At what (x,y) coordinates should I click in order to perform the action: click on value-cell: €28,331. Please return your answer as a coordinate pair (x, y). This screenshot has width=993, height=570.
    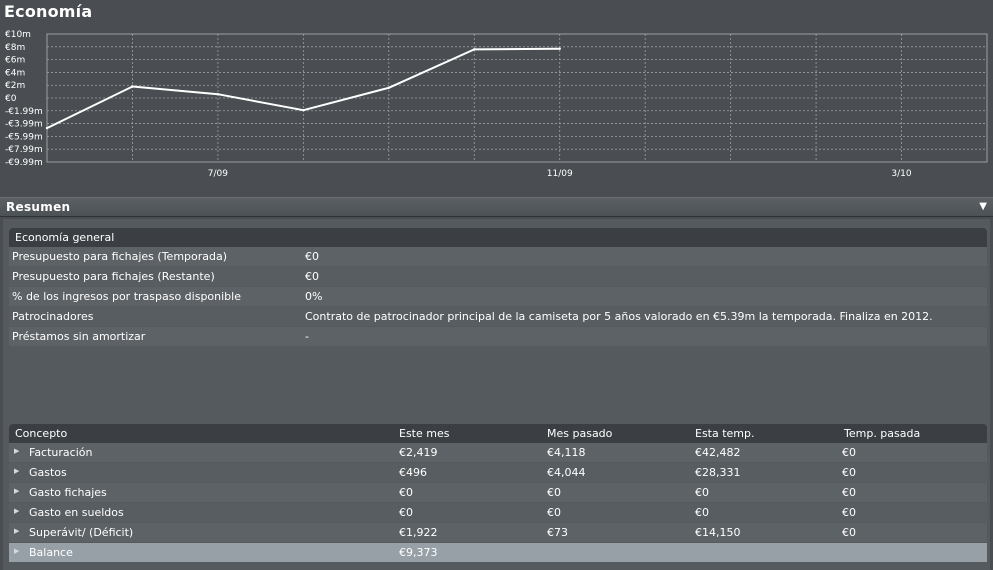
    Looking at the image, I should click on (718, 472).